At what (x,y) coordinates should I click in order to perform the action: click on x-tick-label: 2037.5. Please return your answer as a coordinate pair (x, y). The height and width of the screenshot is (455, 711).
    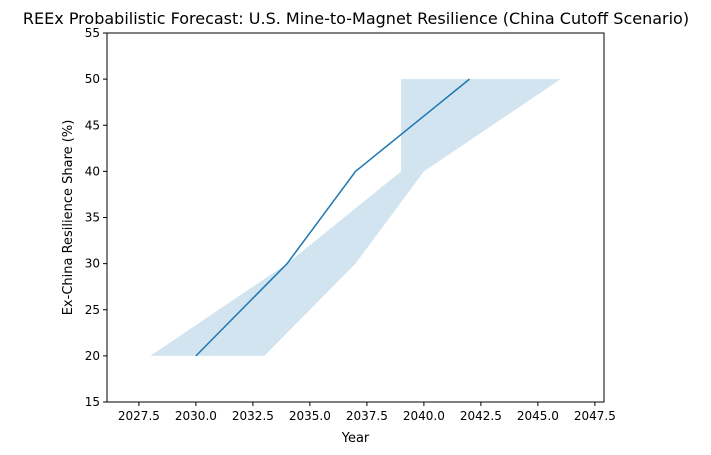
    Looking at the image, I should click on (367, 416).